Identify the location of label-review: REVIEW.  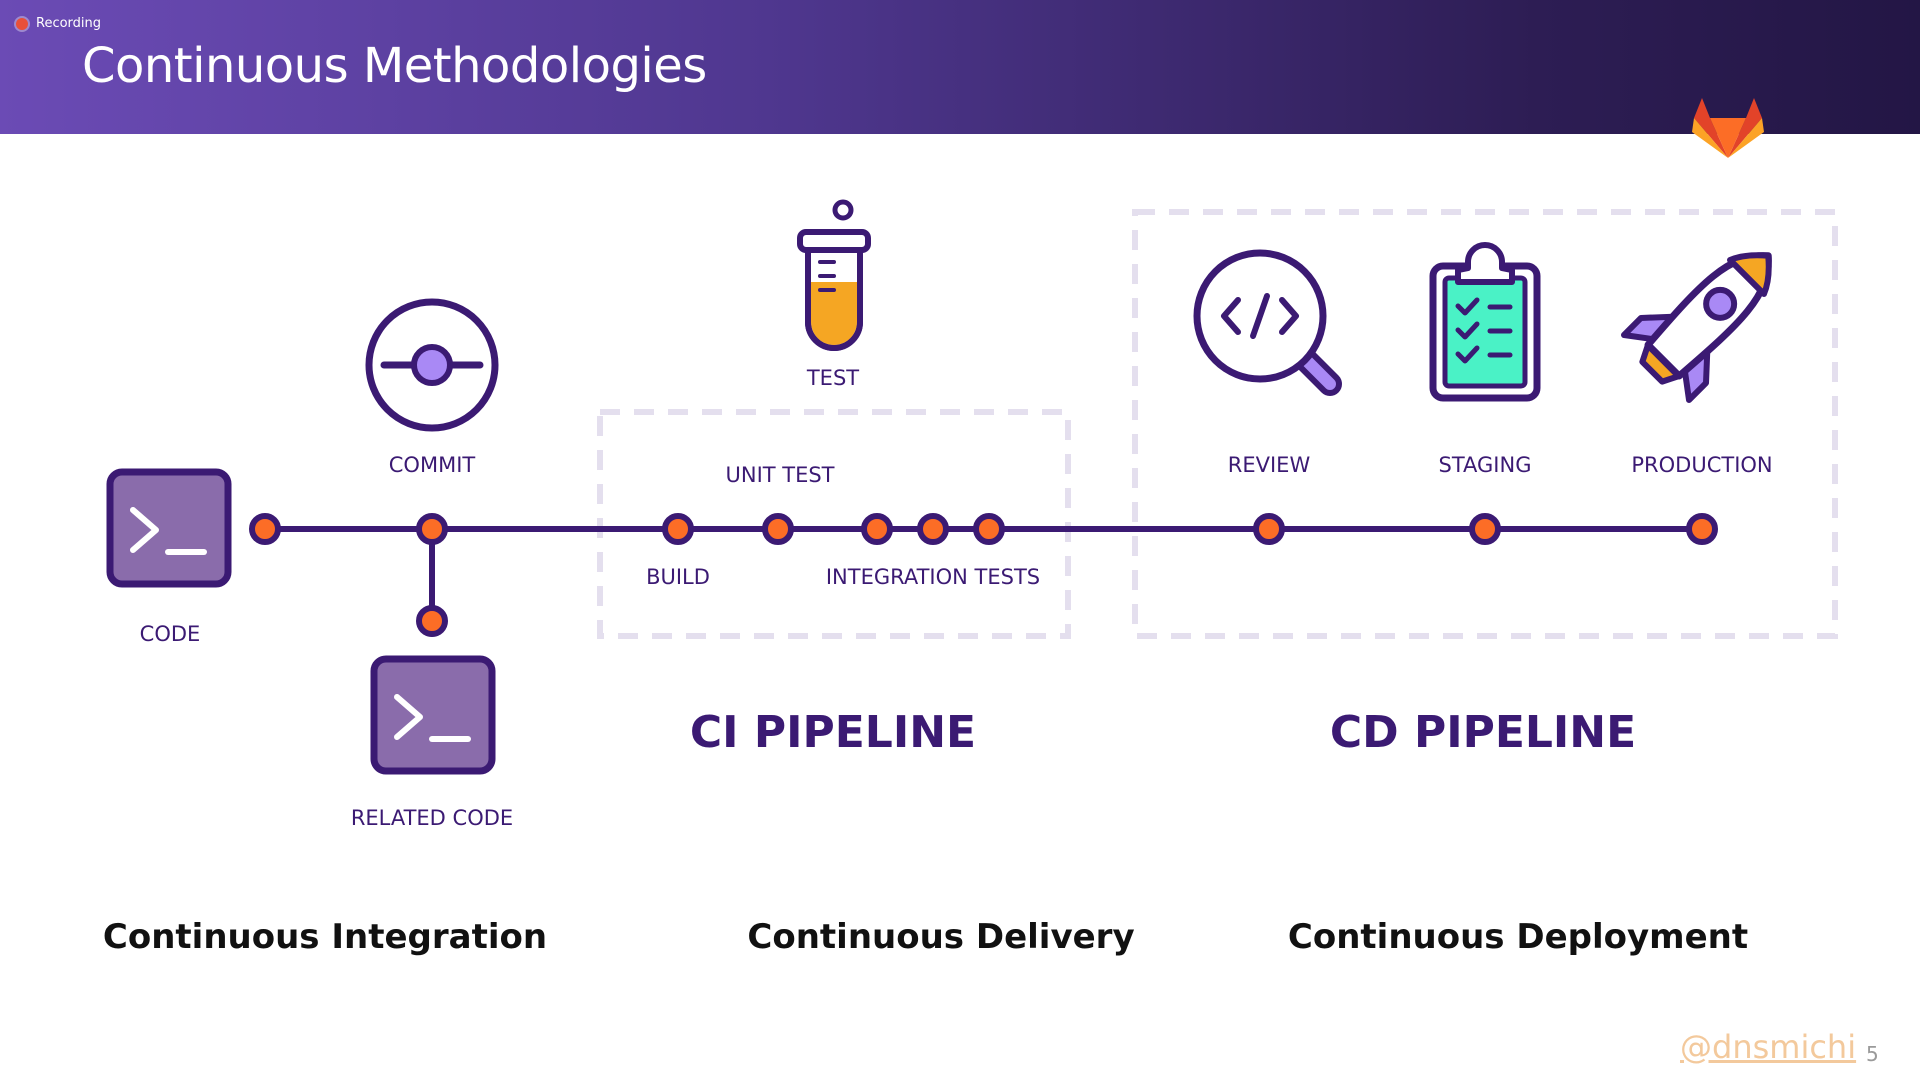
(1269, 465).